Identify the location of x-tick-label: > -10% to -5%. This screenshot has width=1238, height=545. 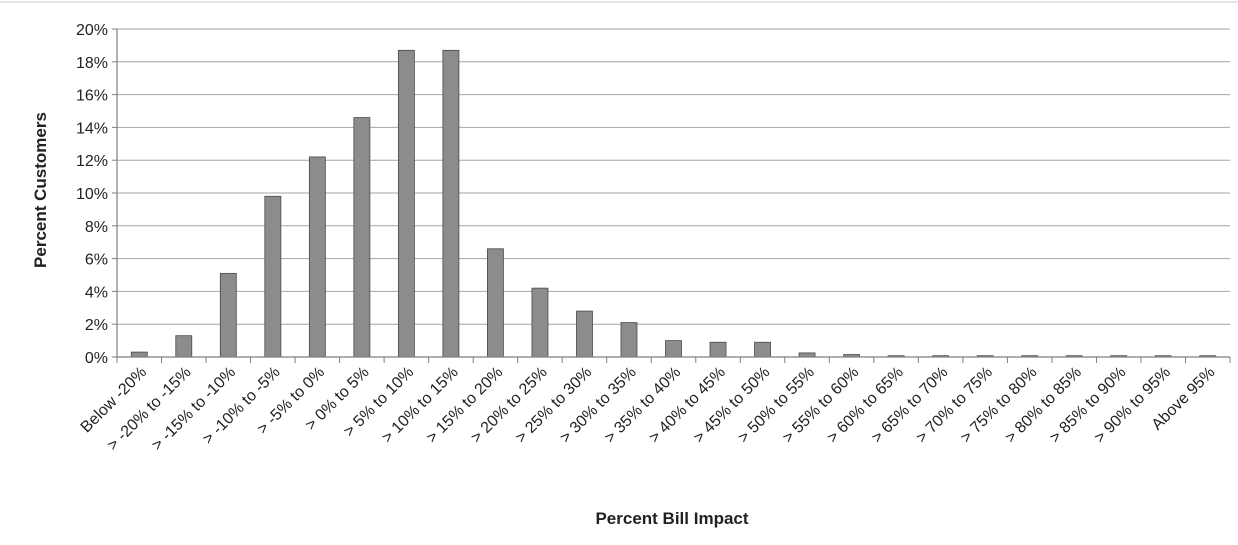
(242, 406).